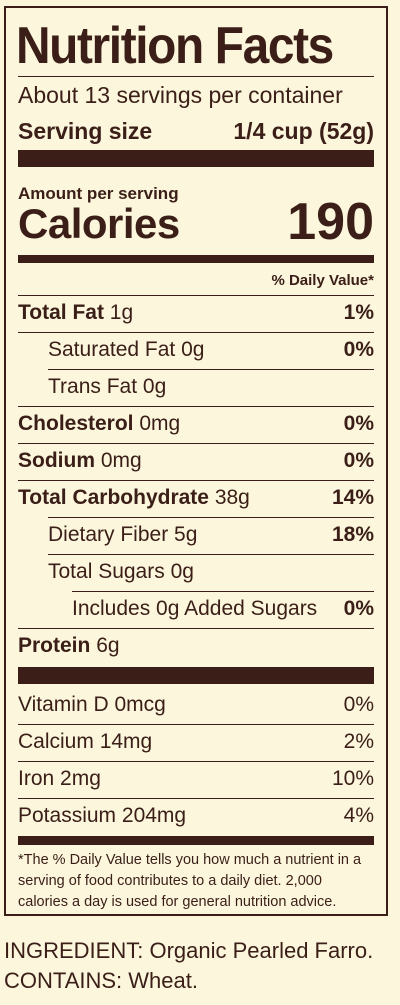 The width and height of the screenshot is (400, 1005). Describe the element at coordinates (98, 193) in the screenshot. I see `amount-per-serving: Amount per serving` at that location.